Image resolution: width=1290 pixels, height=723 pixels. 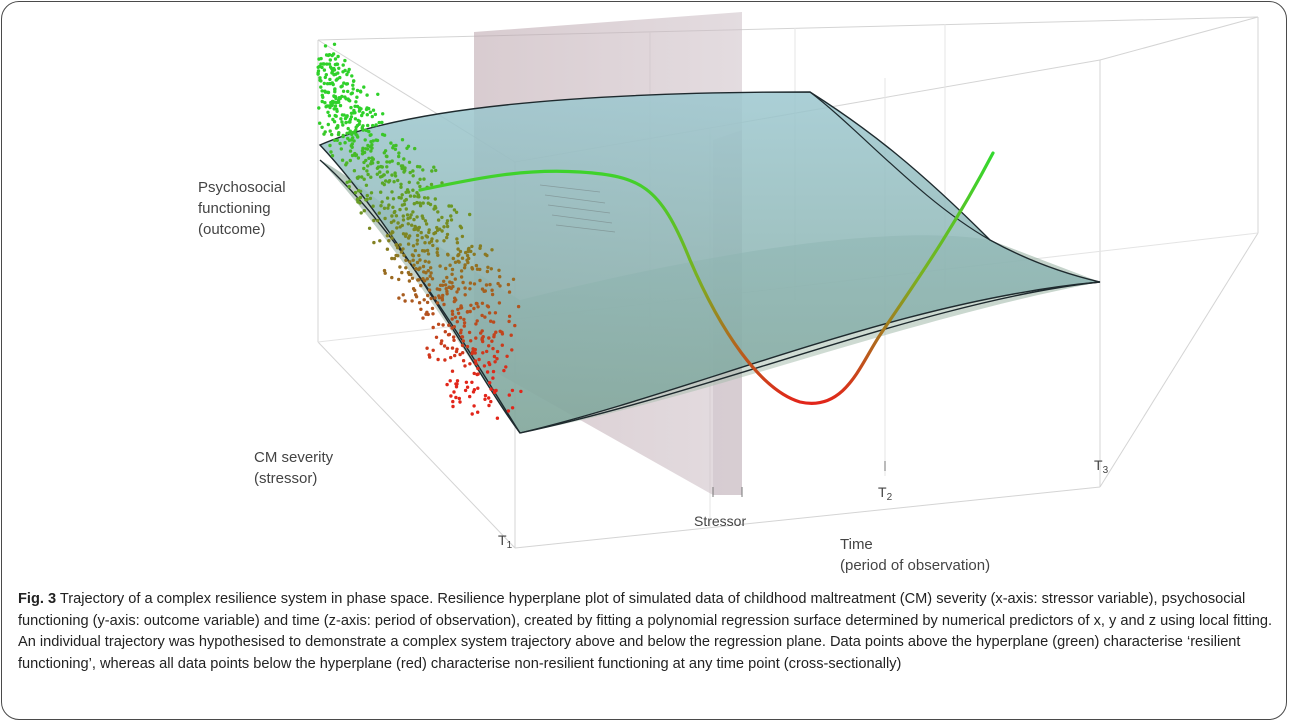 I want to click on y-axis-label-line3: (outcome), so click(x=232, y=229).